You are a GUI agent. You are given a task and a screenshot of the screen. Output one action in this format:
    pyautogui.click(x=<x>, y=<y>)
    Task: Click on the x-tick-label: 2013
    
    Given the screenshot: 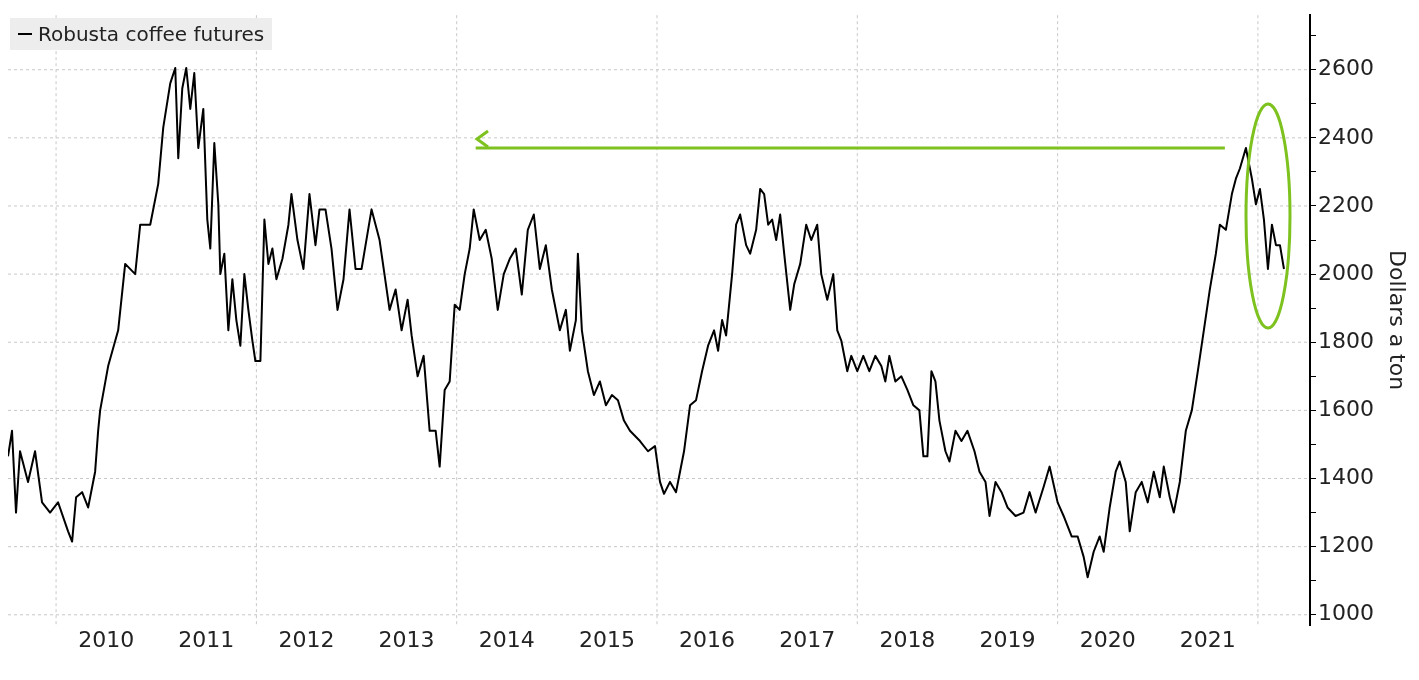 What is the action you would take?
    pyautogui.click(x=406, y=639)
    